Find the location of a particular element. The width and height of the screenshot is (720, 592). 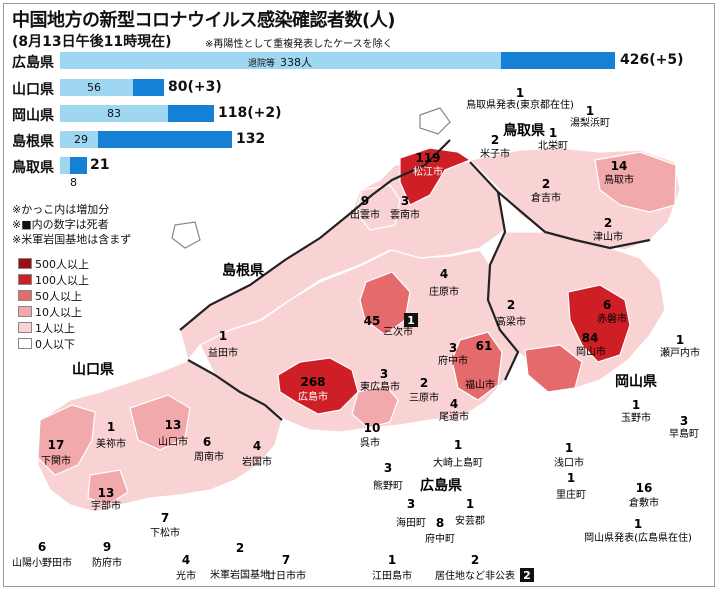

map-title: 中国地方の新型コロナウイルス感染確認者数(人) is located at coordinates (203, 20).